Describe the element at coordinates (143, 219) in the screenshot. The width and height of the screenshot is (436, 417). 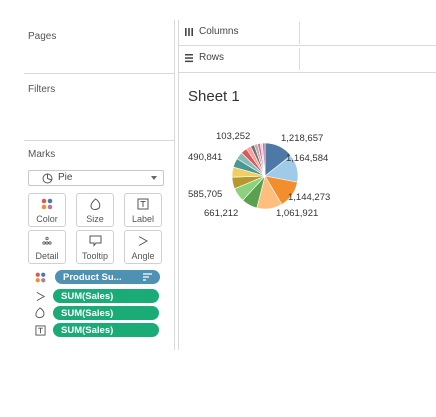
I see `mark-label-label: Label` at that location.